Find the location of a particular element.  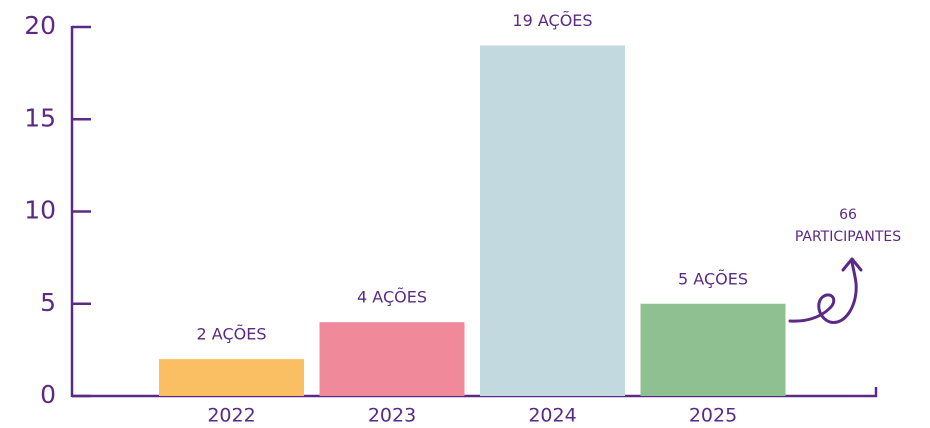

annotation-arrowhead is located at coordinates (852, 264).